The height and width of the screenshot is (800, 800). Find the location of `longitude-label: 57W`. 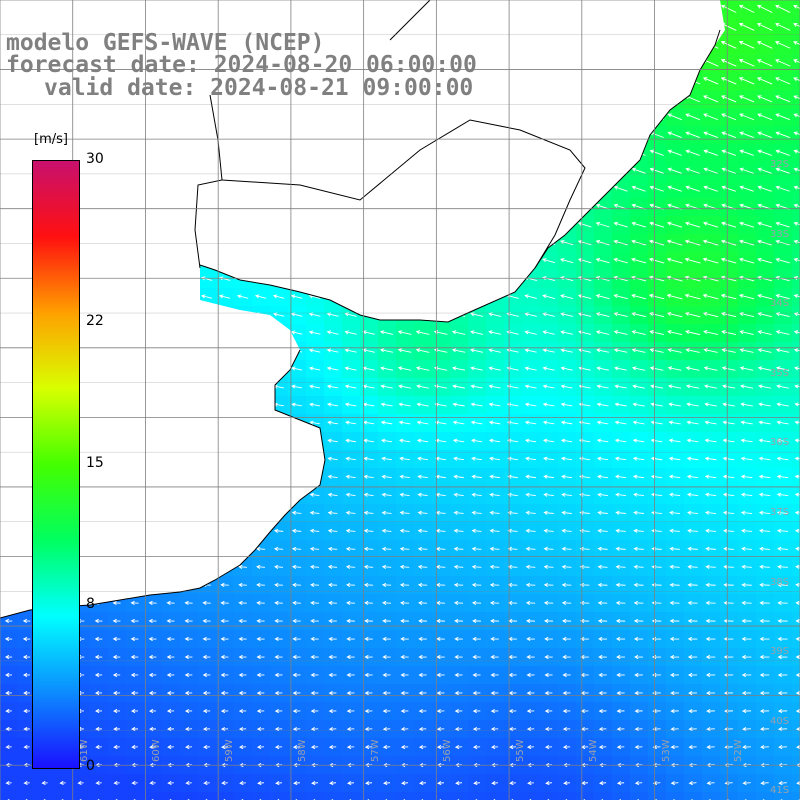

longitude-label: 57W is located at coordinates (375, 750).